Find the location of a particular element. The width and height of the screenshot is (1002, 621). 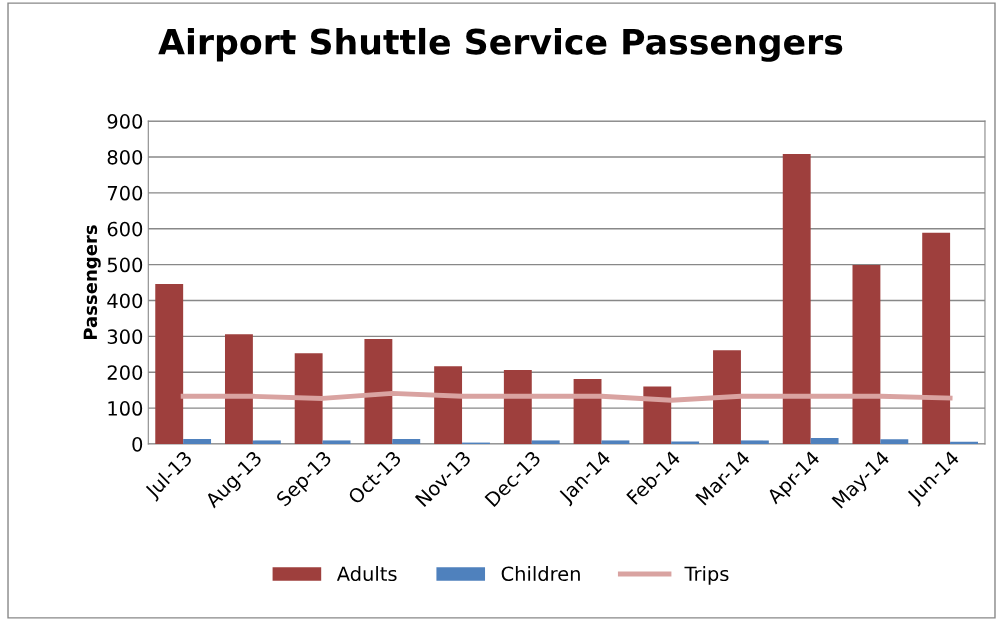

y-tick-label: 900 is located at coordinates (125, 121).